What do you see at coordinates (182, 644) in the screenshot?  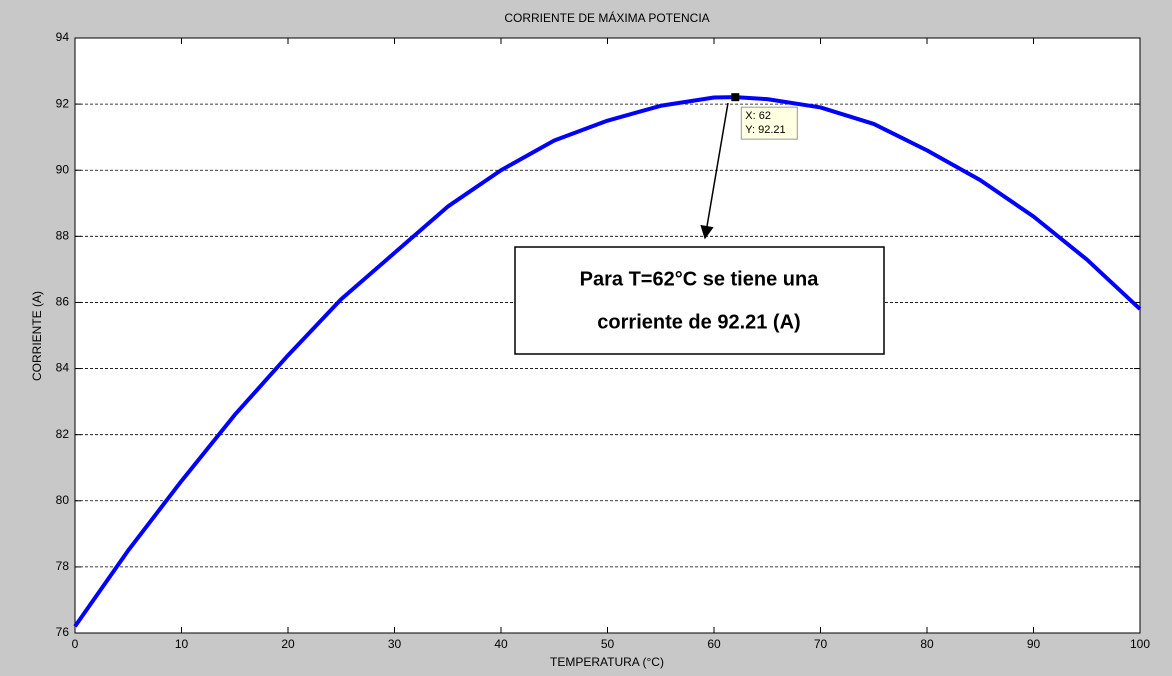 I see `x-tick-label: 10` at bounding box center [182, 644].